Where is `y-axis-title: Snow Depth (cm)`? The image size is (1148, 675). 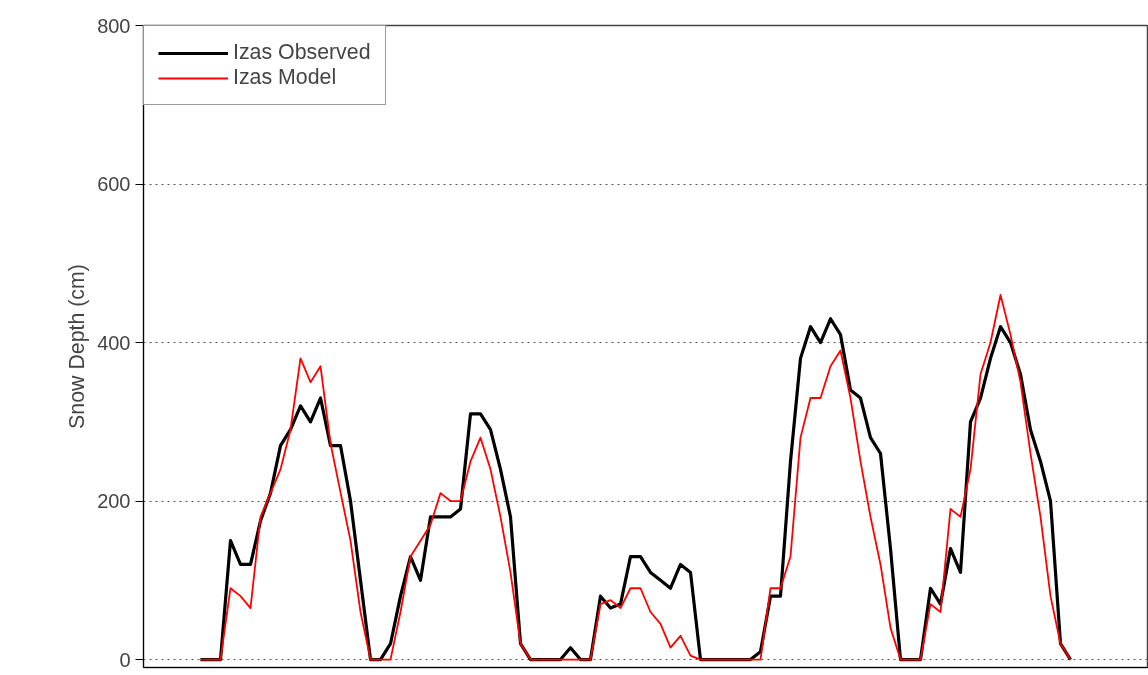 y-axis-title: Snow Depth (cm) is located at coordinates (77, 346).